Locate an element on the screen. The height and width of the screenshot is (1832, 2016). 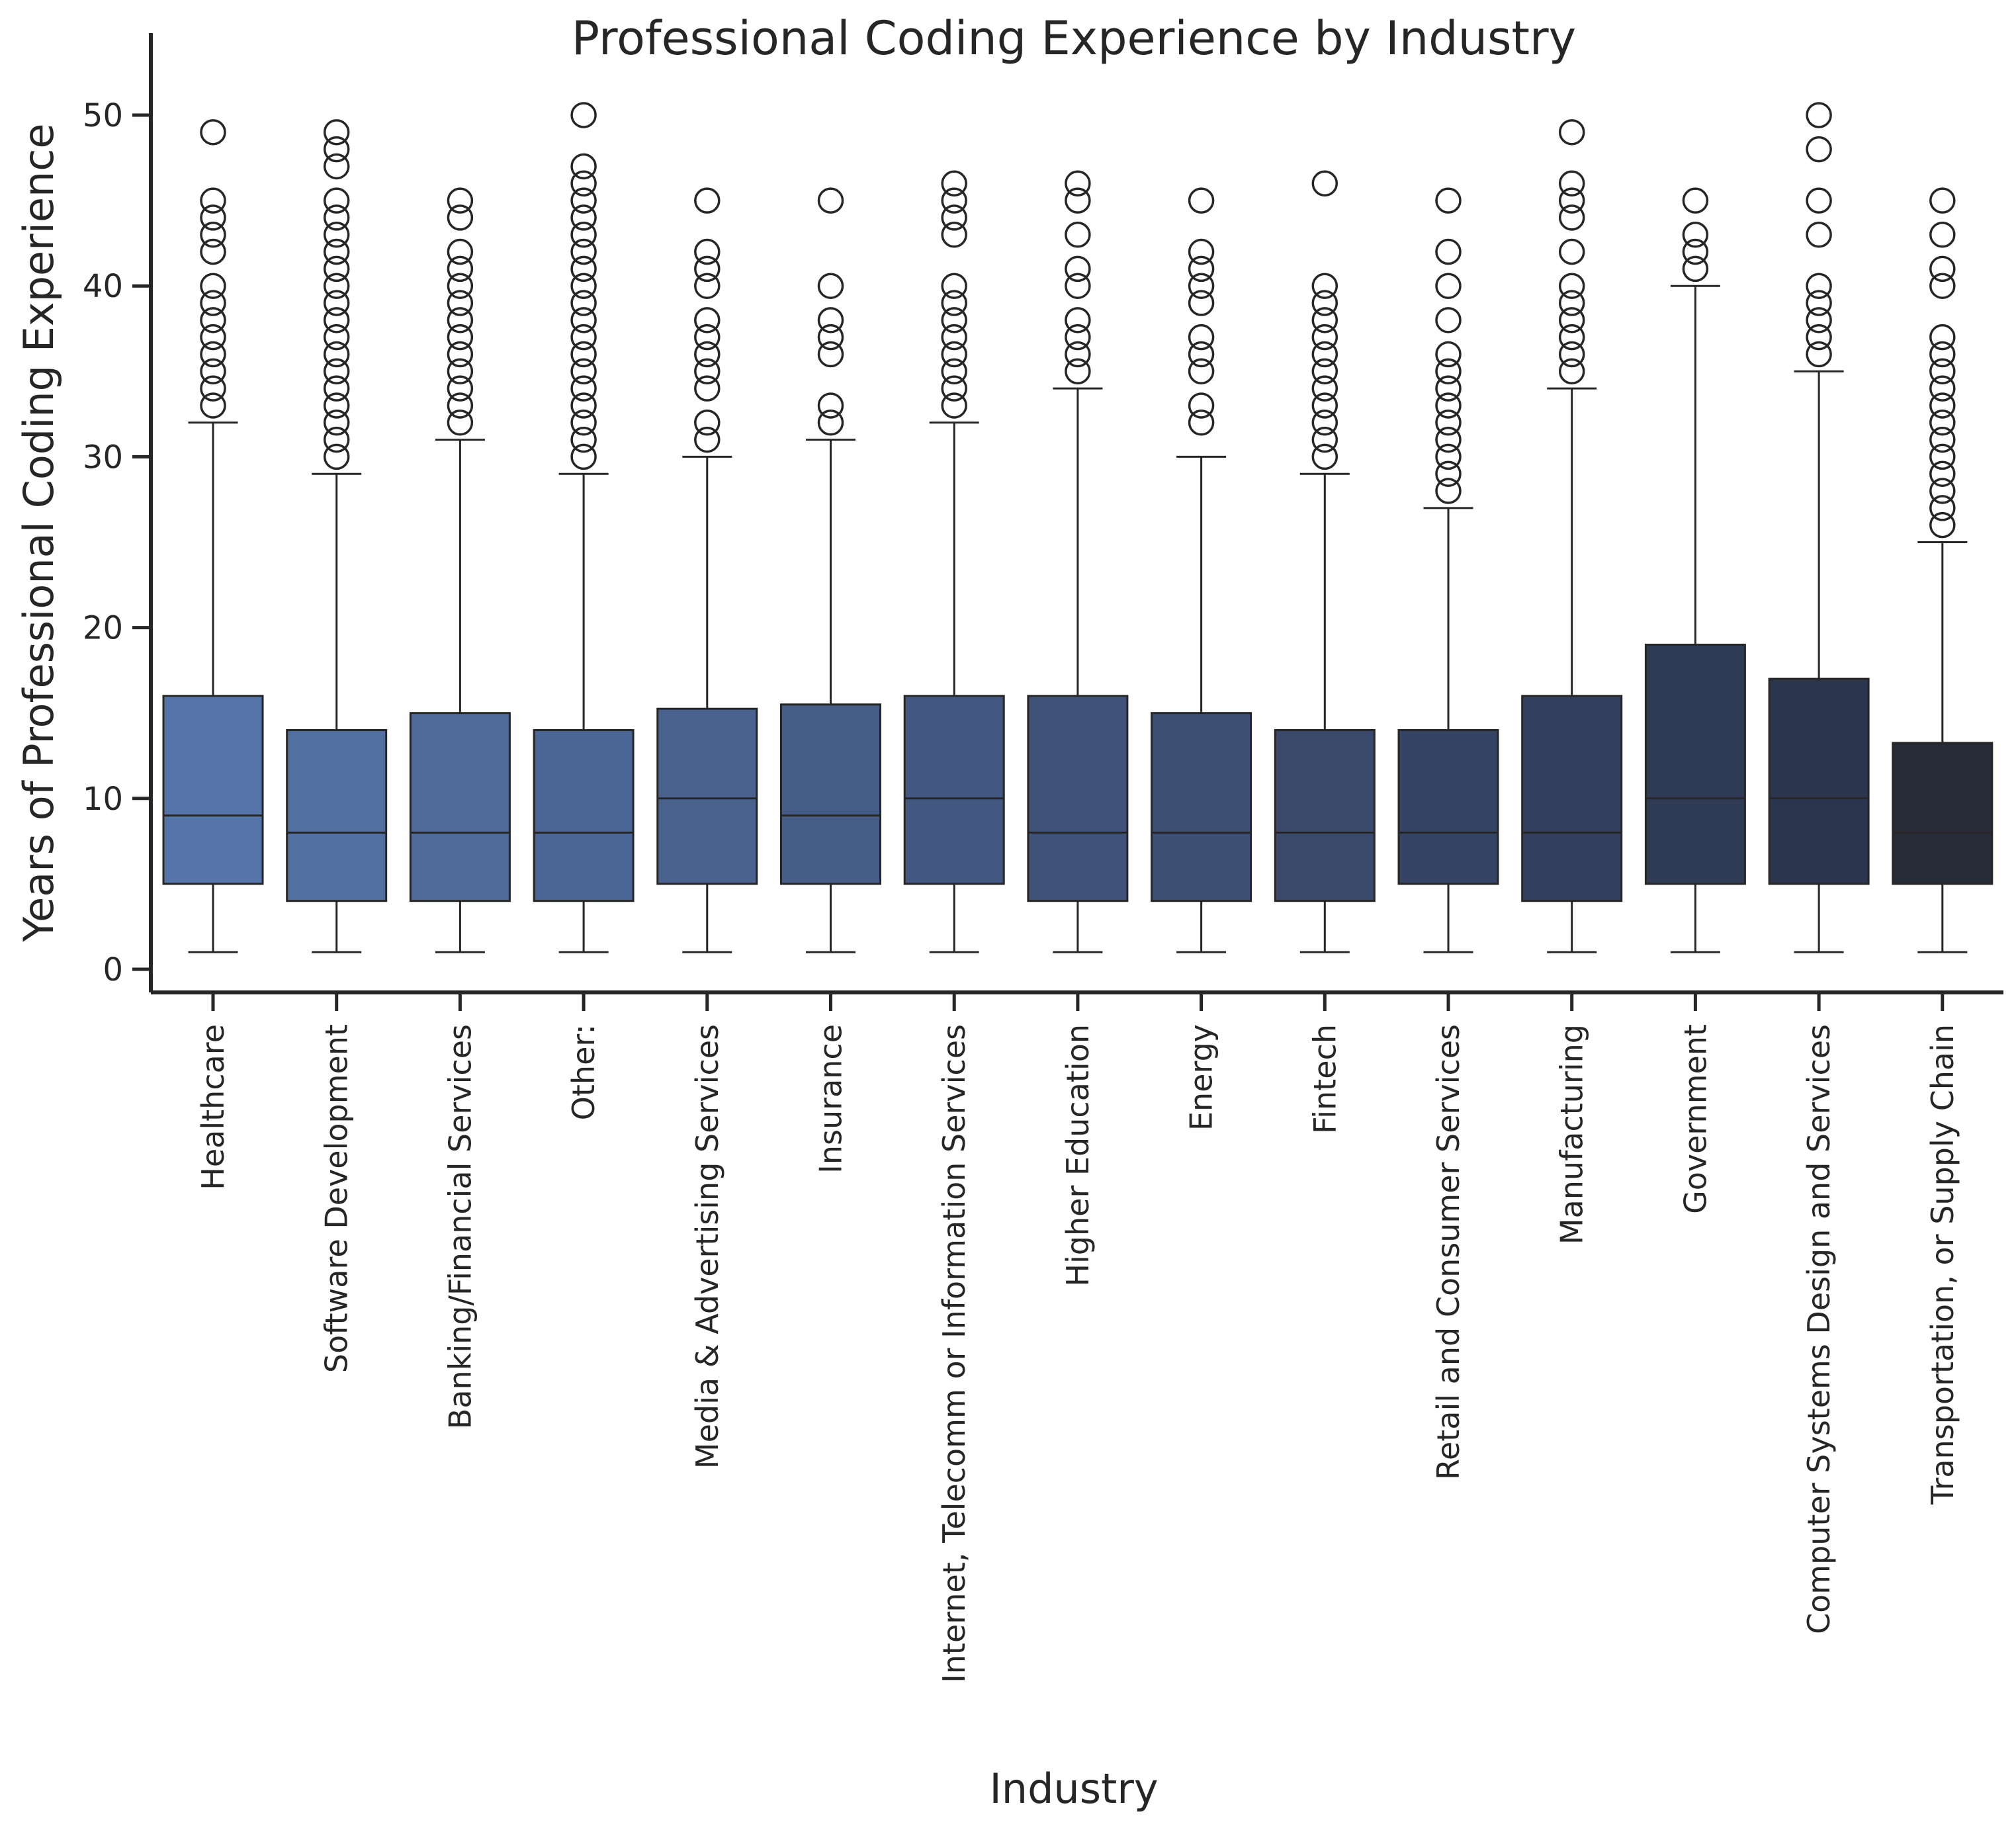
y-tick-label: 30 is located at coordinates (103, 457).